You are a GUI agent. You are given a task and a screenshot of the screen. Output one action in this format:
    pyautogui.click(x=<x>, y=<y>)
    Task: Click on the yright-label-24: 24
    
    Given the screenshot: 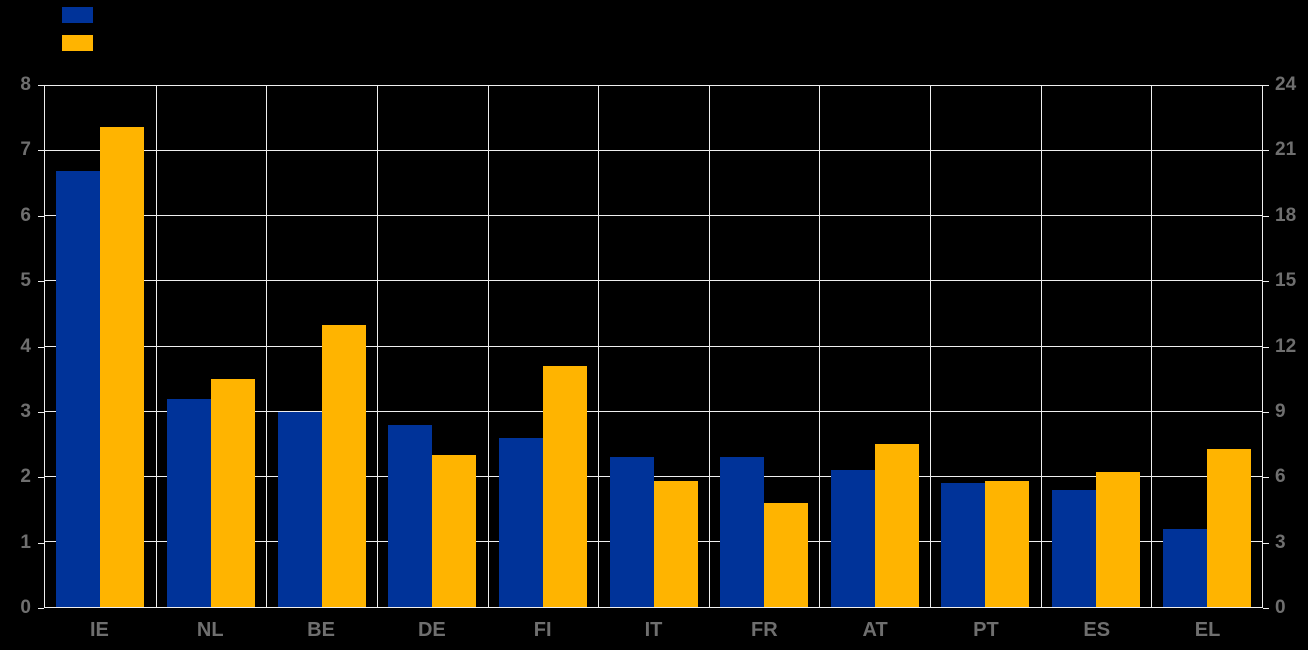 What is the action you would take?
    pyautogui.click(x=1286, y=84)
    